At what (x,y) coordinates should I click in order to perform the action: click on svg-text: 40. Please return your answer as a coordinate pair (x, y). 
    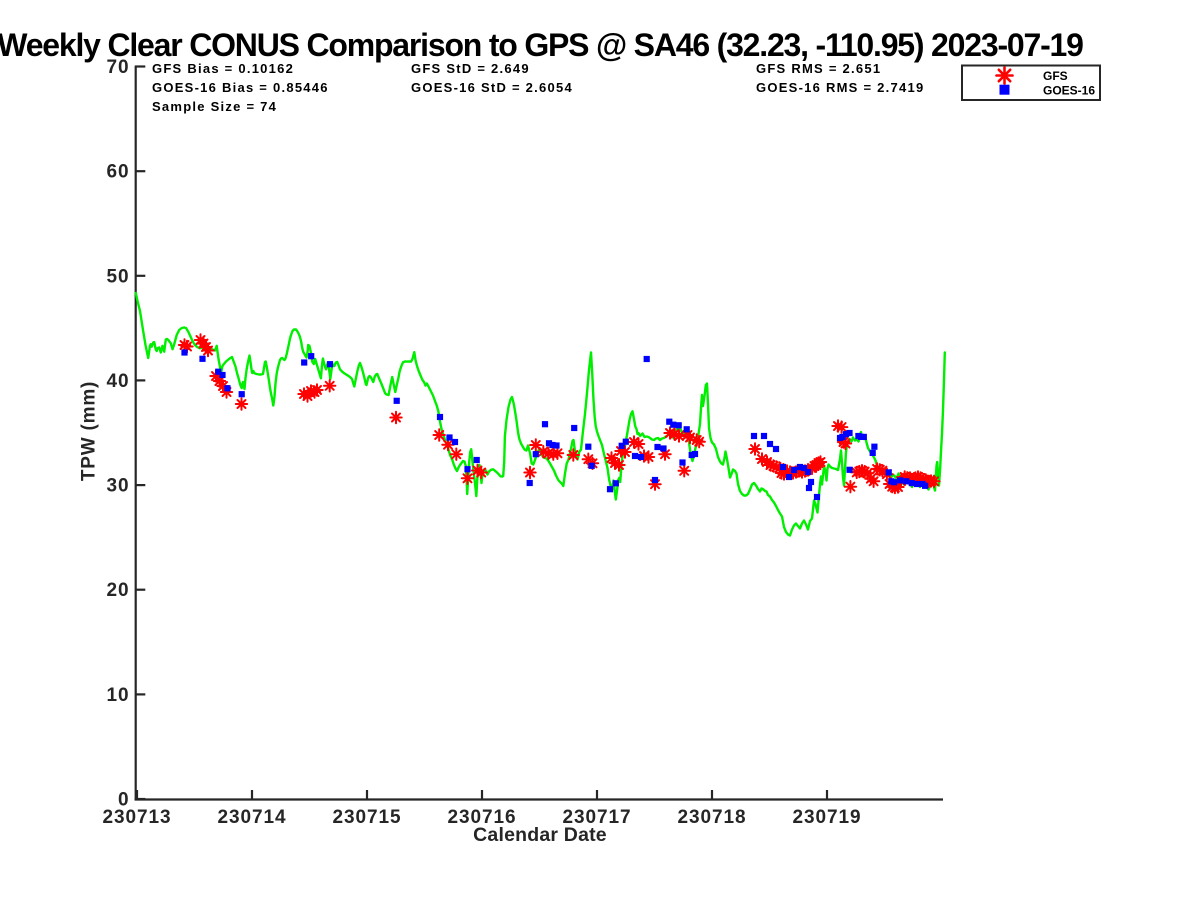
    Looking at the image, I should click on (117, 381).